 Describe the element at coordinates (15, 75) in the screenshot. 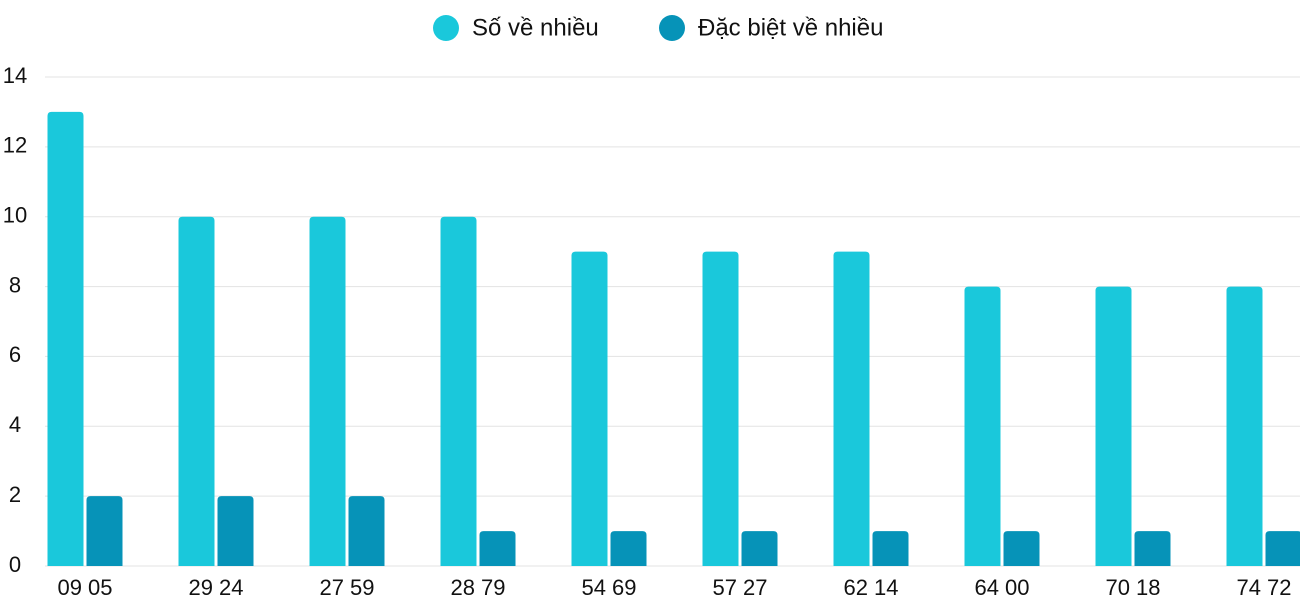

I see `y-tick-label: 14` at that location.